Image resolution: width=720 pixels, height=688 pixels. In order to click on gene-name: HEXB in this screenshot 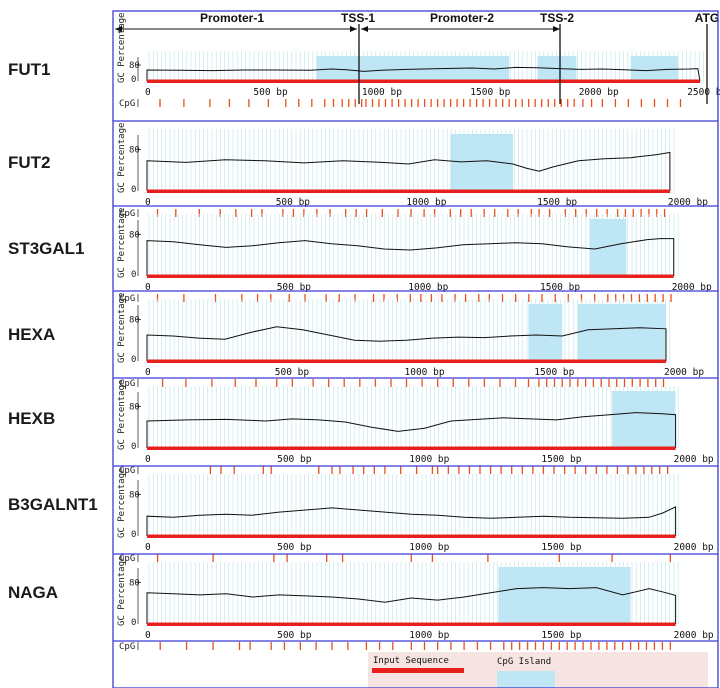, I will do `click(31, 418)`.